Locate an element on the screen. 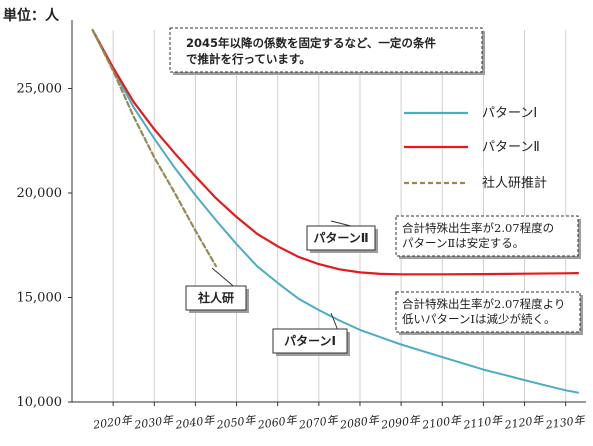  y-tick-label-20000: 20,000 is located at coordinates (40, 193).